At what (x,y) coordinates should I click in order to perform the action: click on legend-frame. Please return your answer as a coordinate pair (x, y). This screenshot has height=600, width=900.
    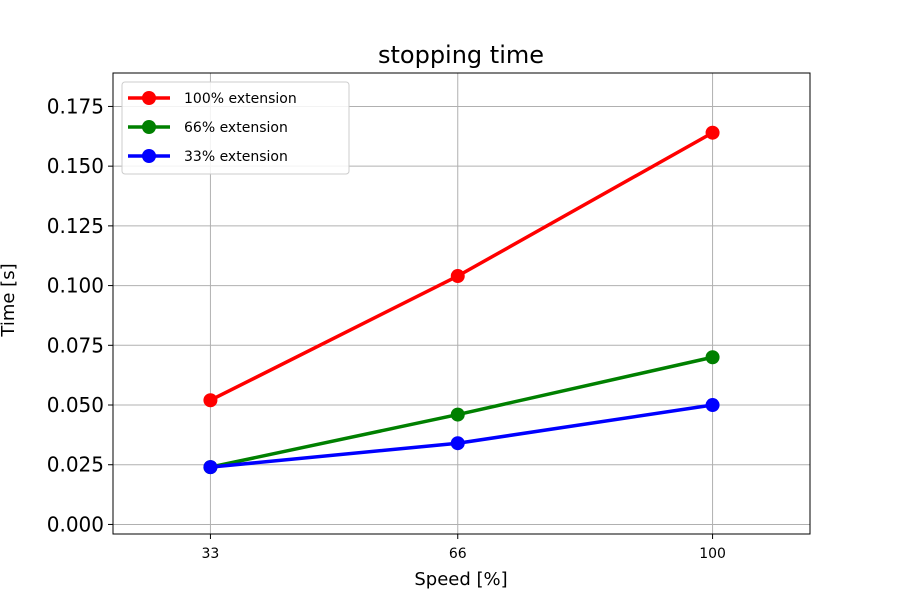
    Looking at the image, I should click on (235, 128).